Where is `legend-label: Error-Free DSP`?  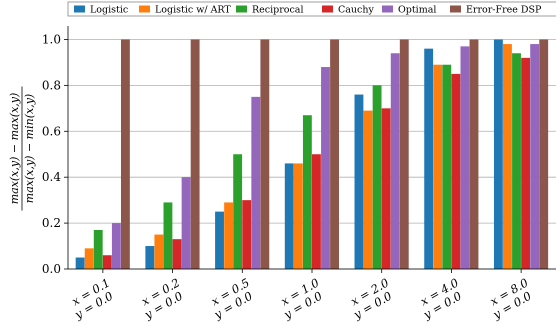 legend-label: Error-Free DSP is located at coordinates (504, 10).